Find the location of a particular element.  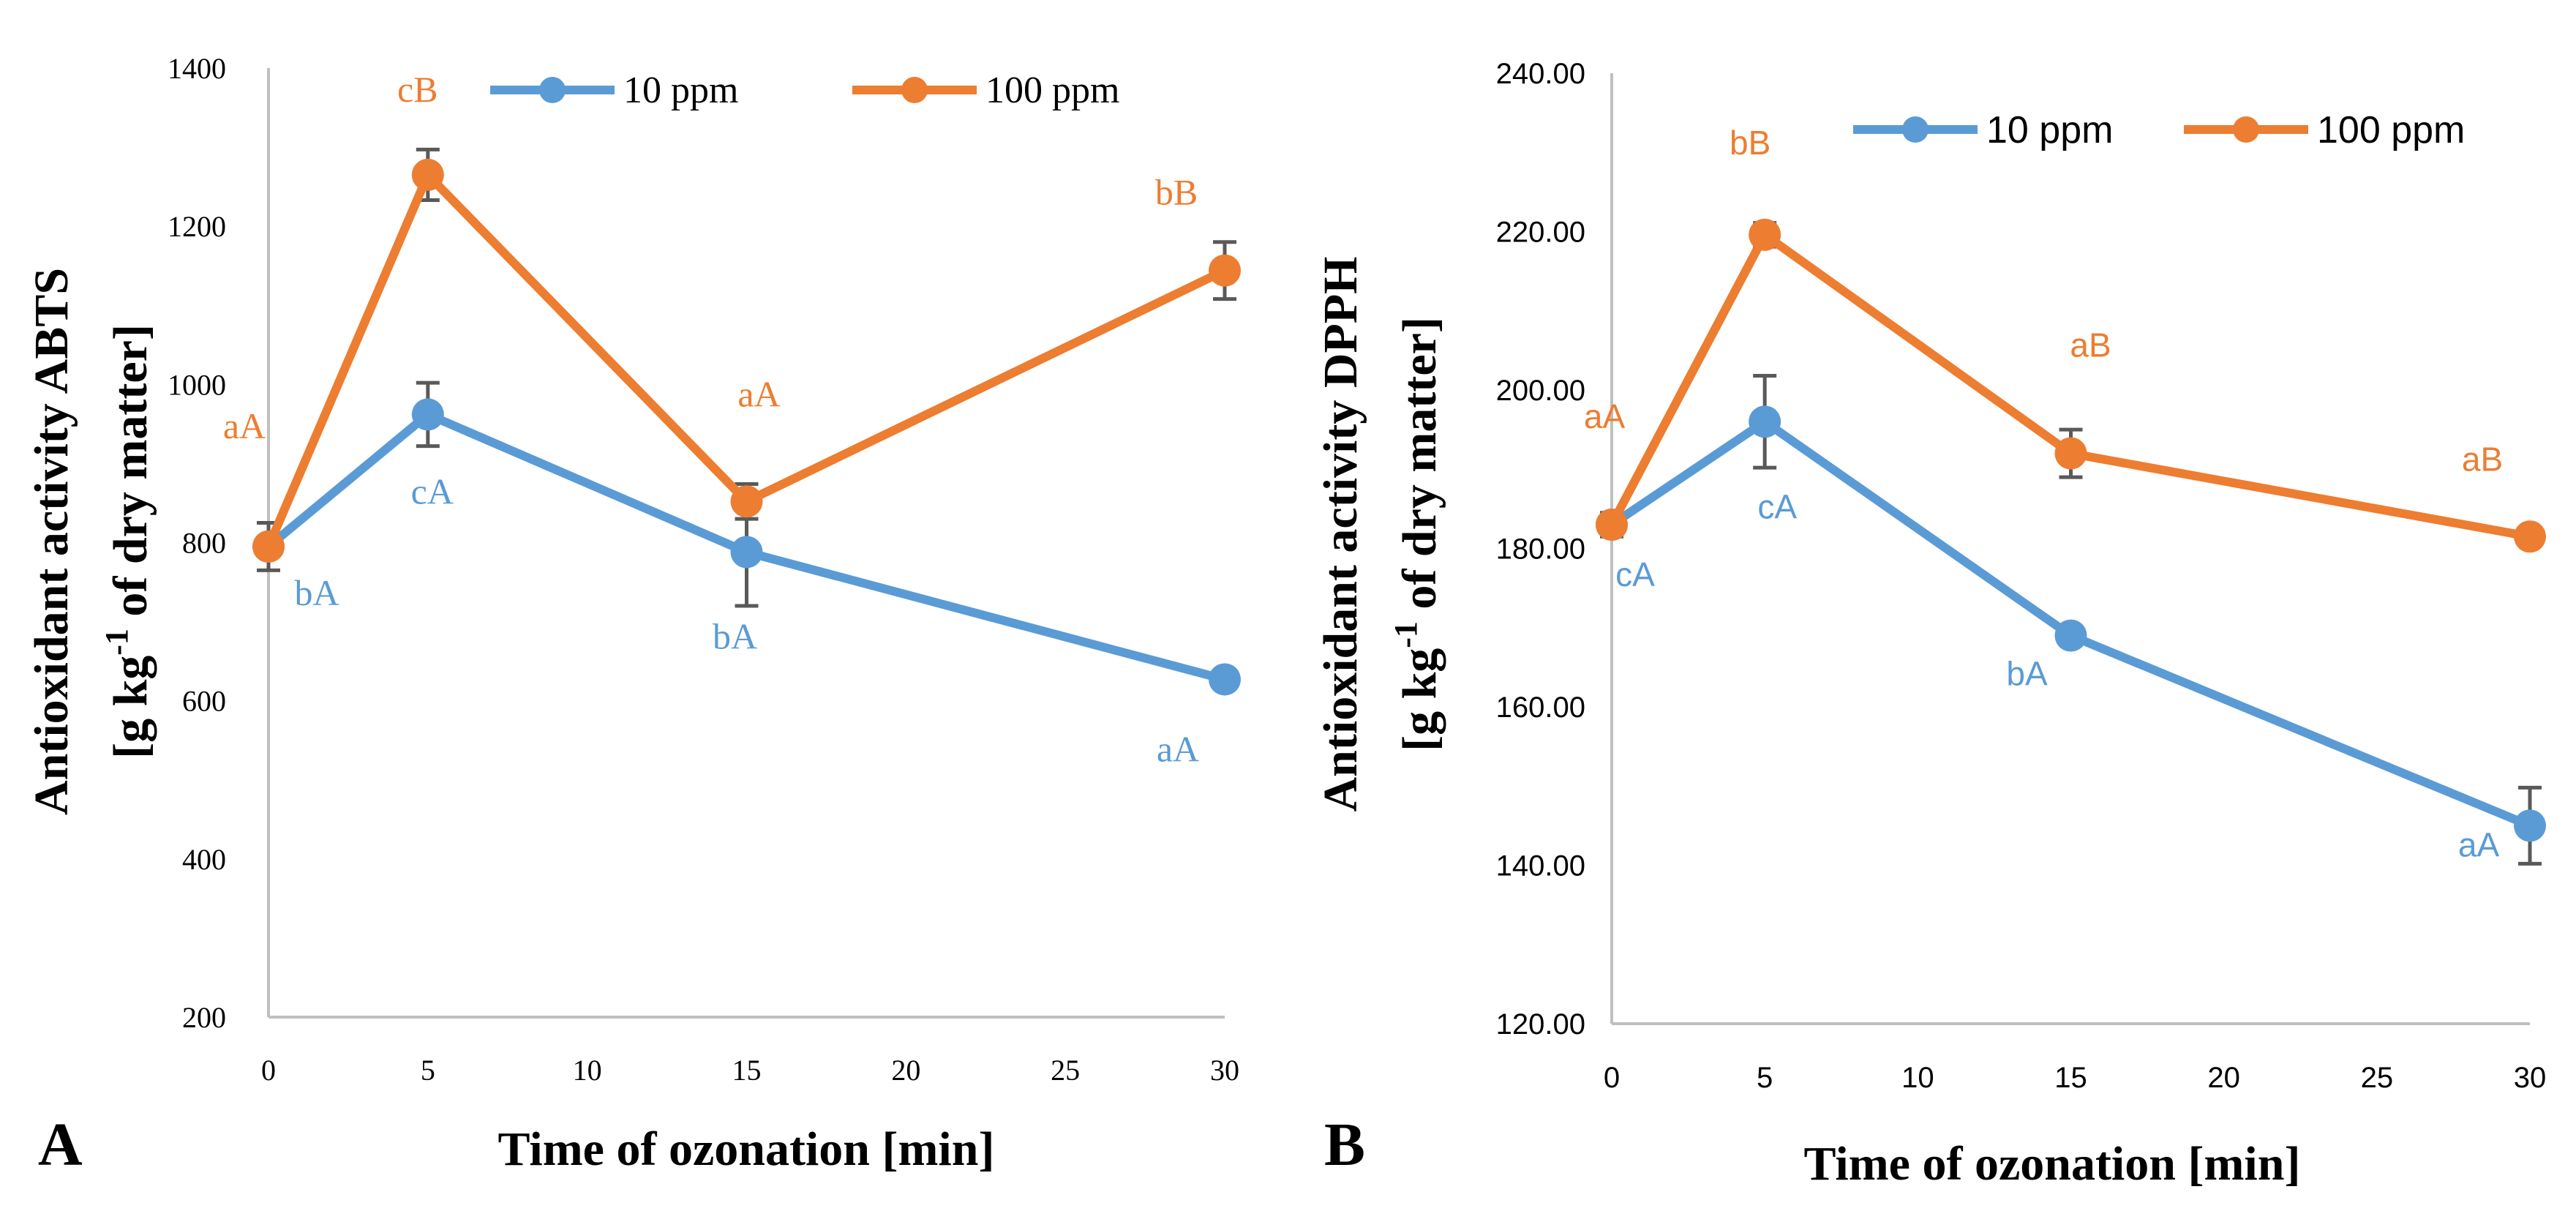

panel-label-a: A is located at coordinates (61, 1145).